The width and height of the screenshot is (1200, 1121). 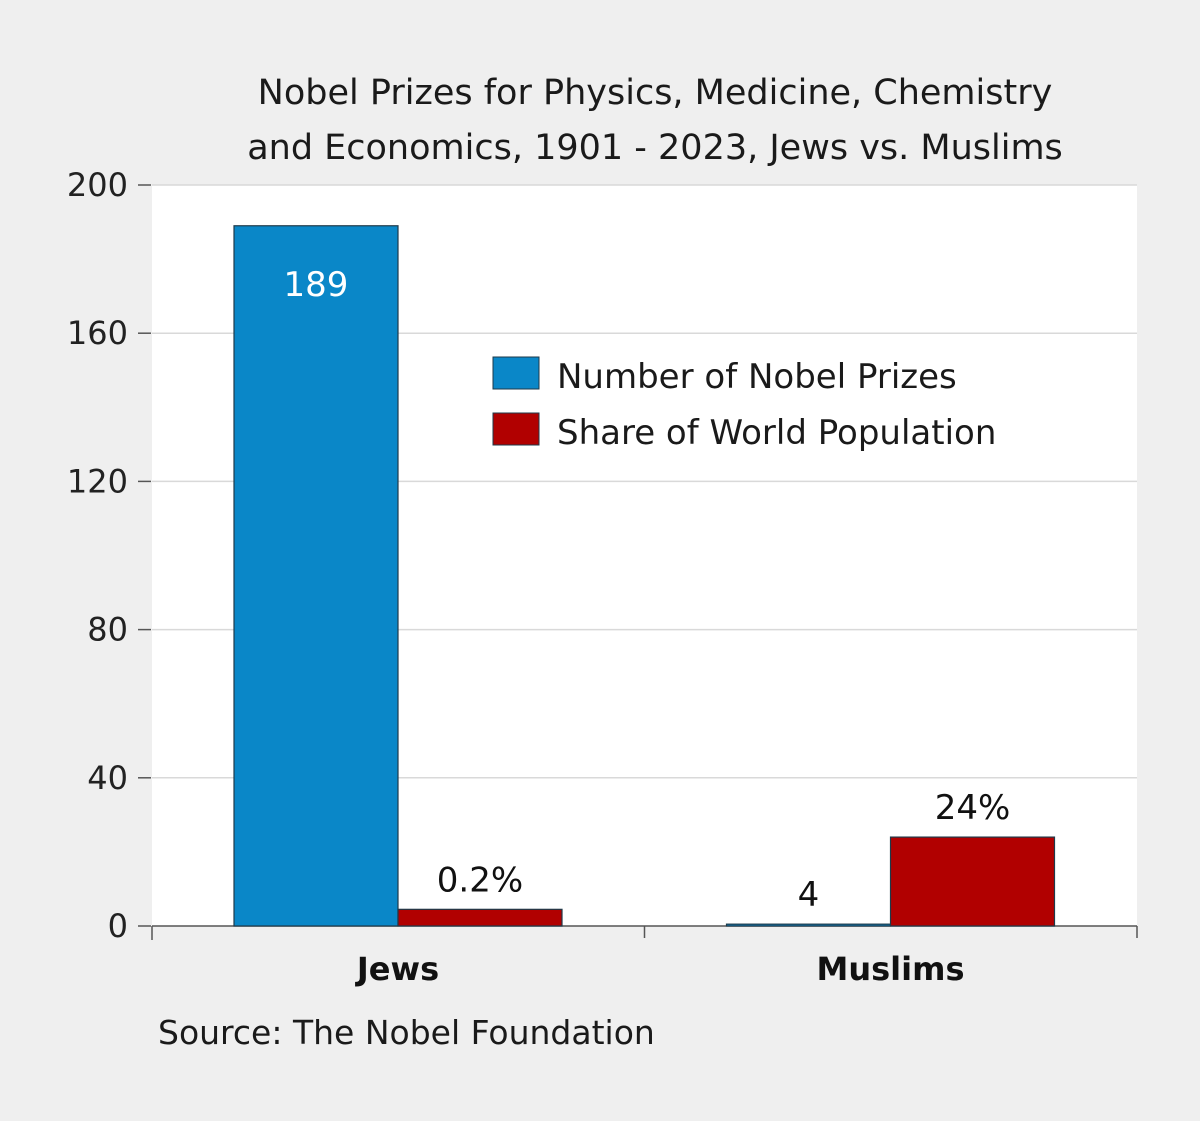 I want to click on bar-jews-population, so click(x=480, y=917).